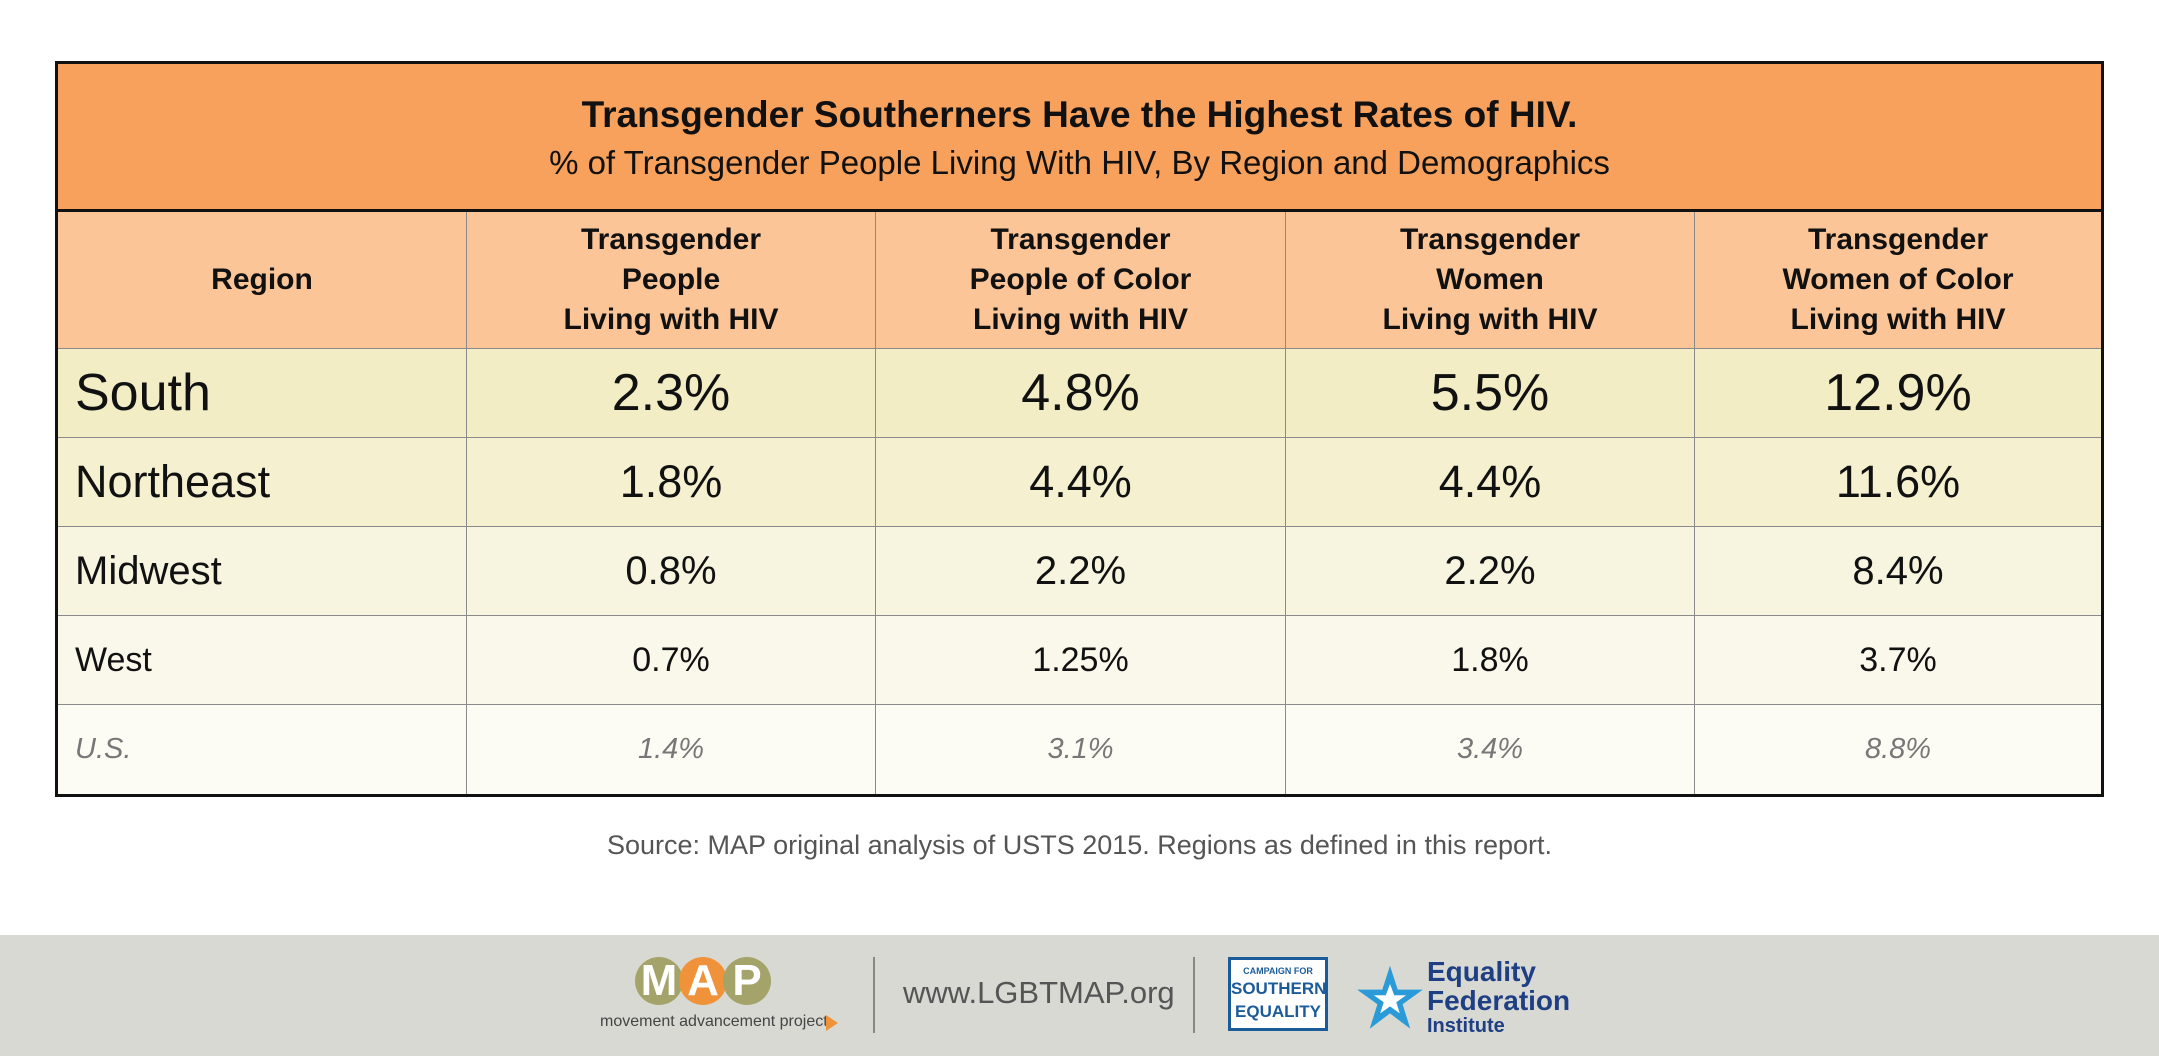 The image size is (2159, 1056). I want to click on table-cell: 0.8%, so click(671, 571).